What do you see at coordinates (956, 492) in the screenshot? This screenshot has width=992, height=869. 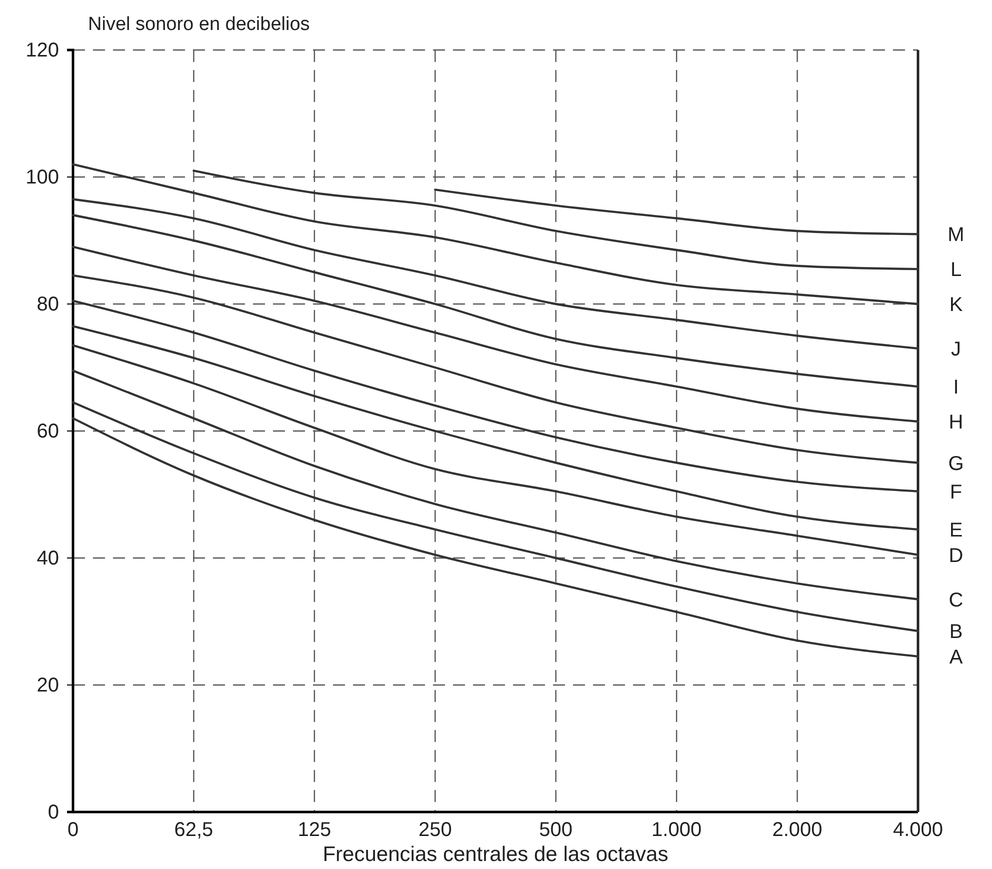 I see `series-label: F` at bounding box center [956, 492].